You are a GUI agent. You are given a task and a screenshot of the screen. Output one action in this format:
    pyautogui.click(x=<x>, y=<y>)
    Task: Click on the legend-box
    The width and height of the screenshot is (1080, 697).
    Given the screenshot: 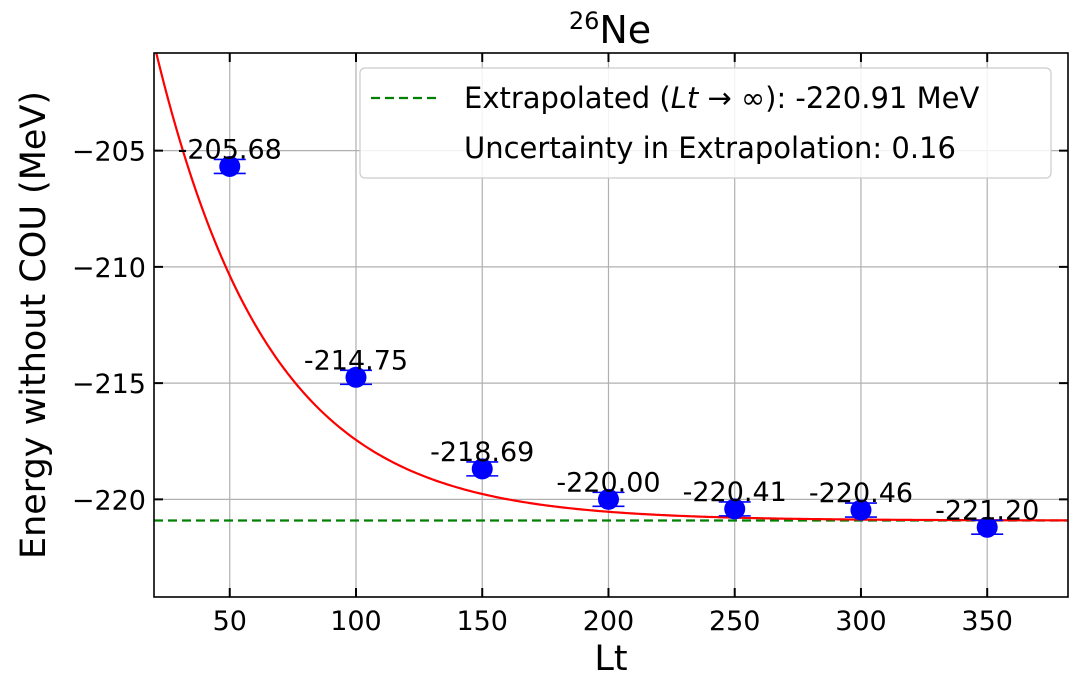 What is the action you would take?
    pyautogui.click(x=705, y=123)
    